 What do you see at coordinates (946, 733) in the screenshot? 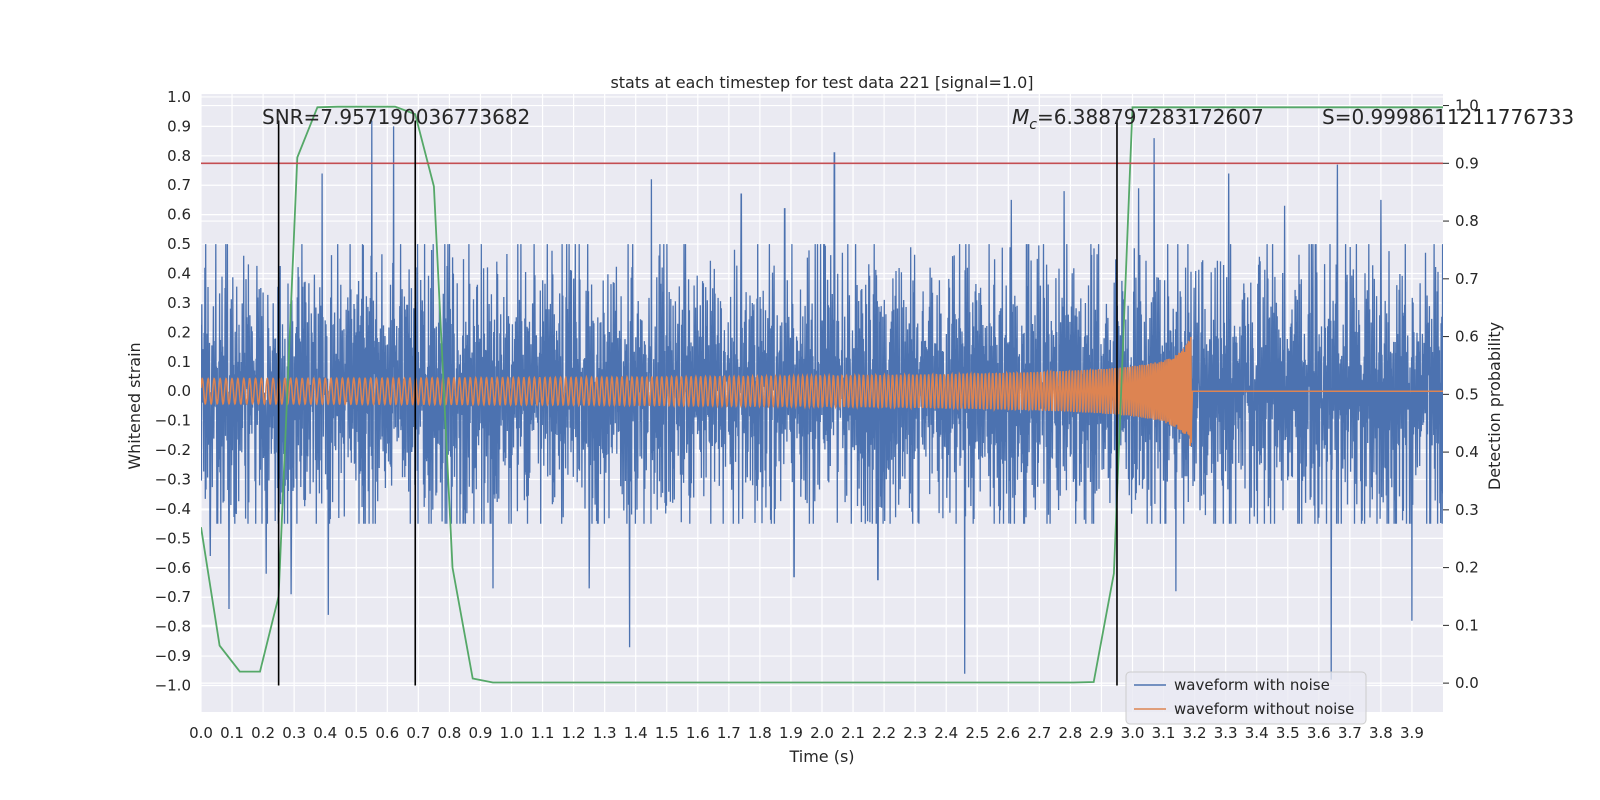
I see `x-tick-label: 2.4` at bounding box center [946, 733].